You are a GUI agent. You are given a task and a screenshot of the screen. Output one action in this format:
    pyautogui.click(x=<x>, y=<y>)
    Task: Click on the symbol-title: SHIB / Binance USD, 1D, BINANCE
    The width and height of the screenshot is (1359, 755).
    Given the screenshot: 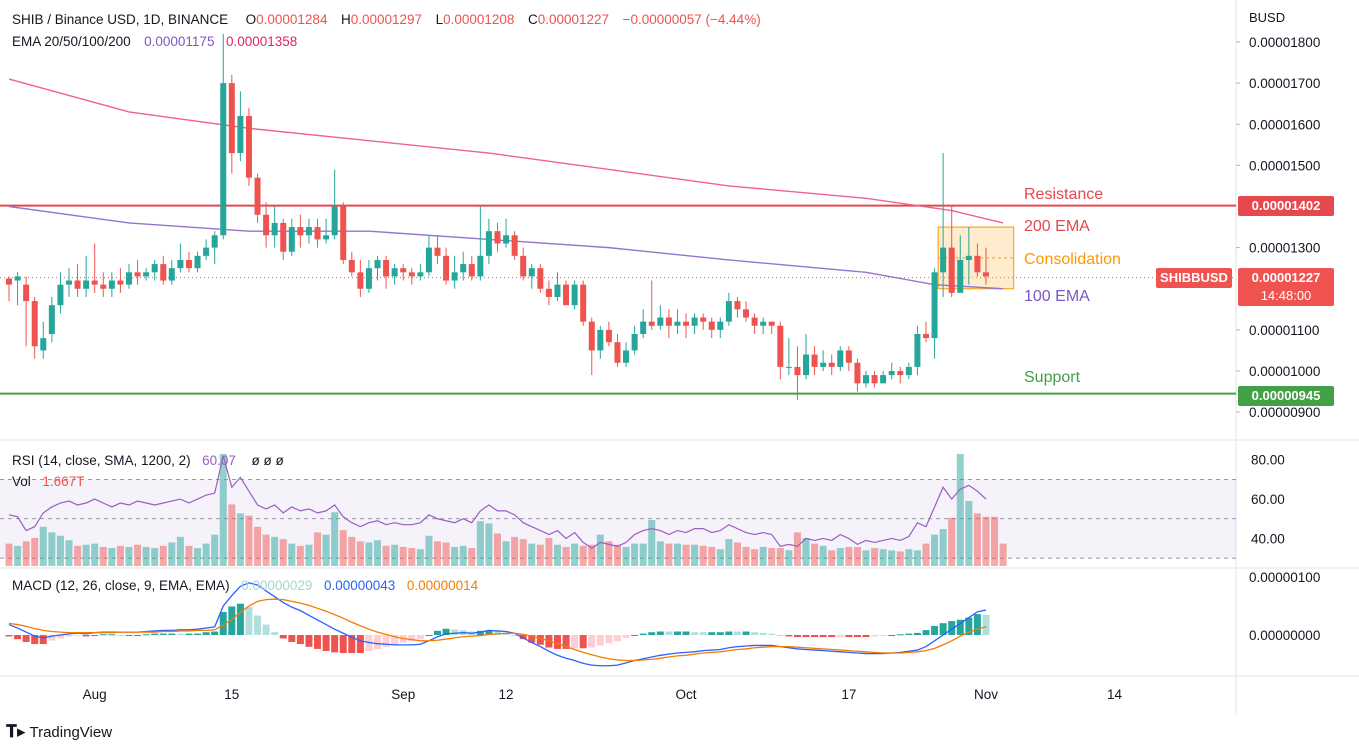 What is the action you would take?
    pyautogui.click(x=120, y=19)
    